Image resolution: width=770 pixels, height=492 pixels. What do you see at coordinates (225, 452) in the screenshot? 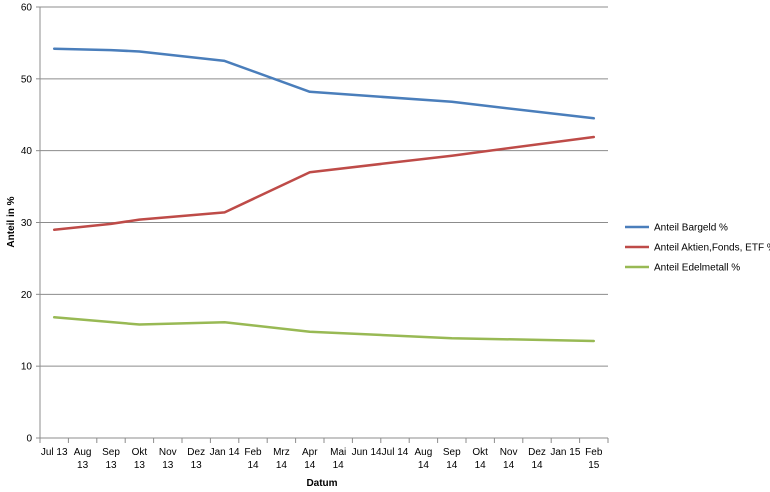
I see `x-tick-label: Jan 14` at bounding box center [225, 452].